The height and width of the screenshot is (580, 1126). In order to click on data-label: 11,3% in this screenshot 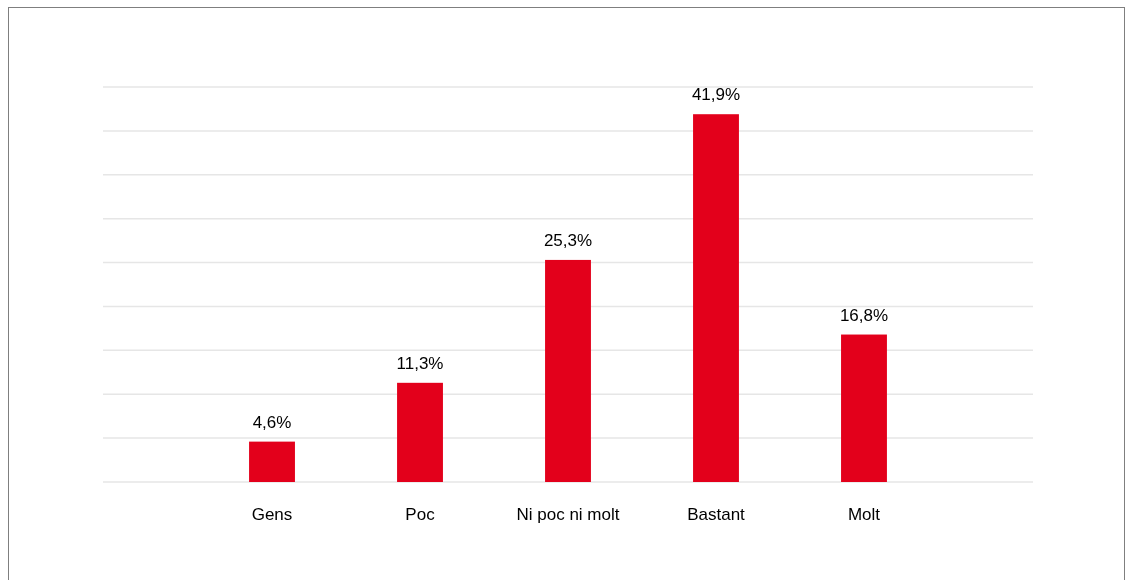, I will do `click(420, 363)`.